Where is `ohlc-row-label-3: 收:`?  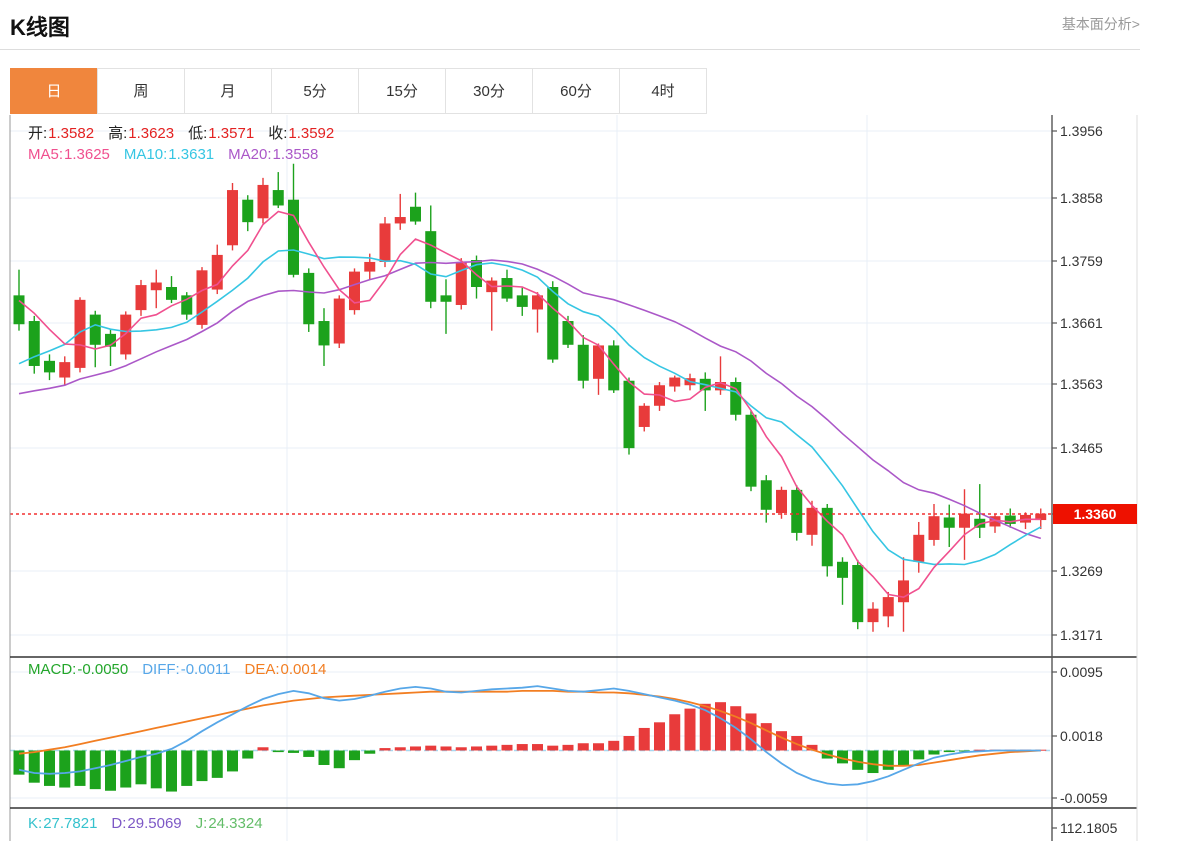 ohlc-row-label-3: 收: is located at coordinates (278, 133).